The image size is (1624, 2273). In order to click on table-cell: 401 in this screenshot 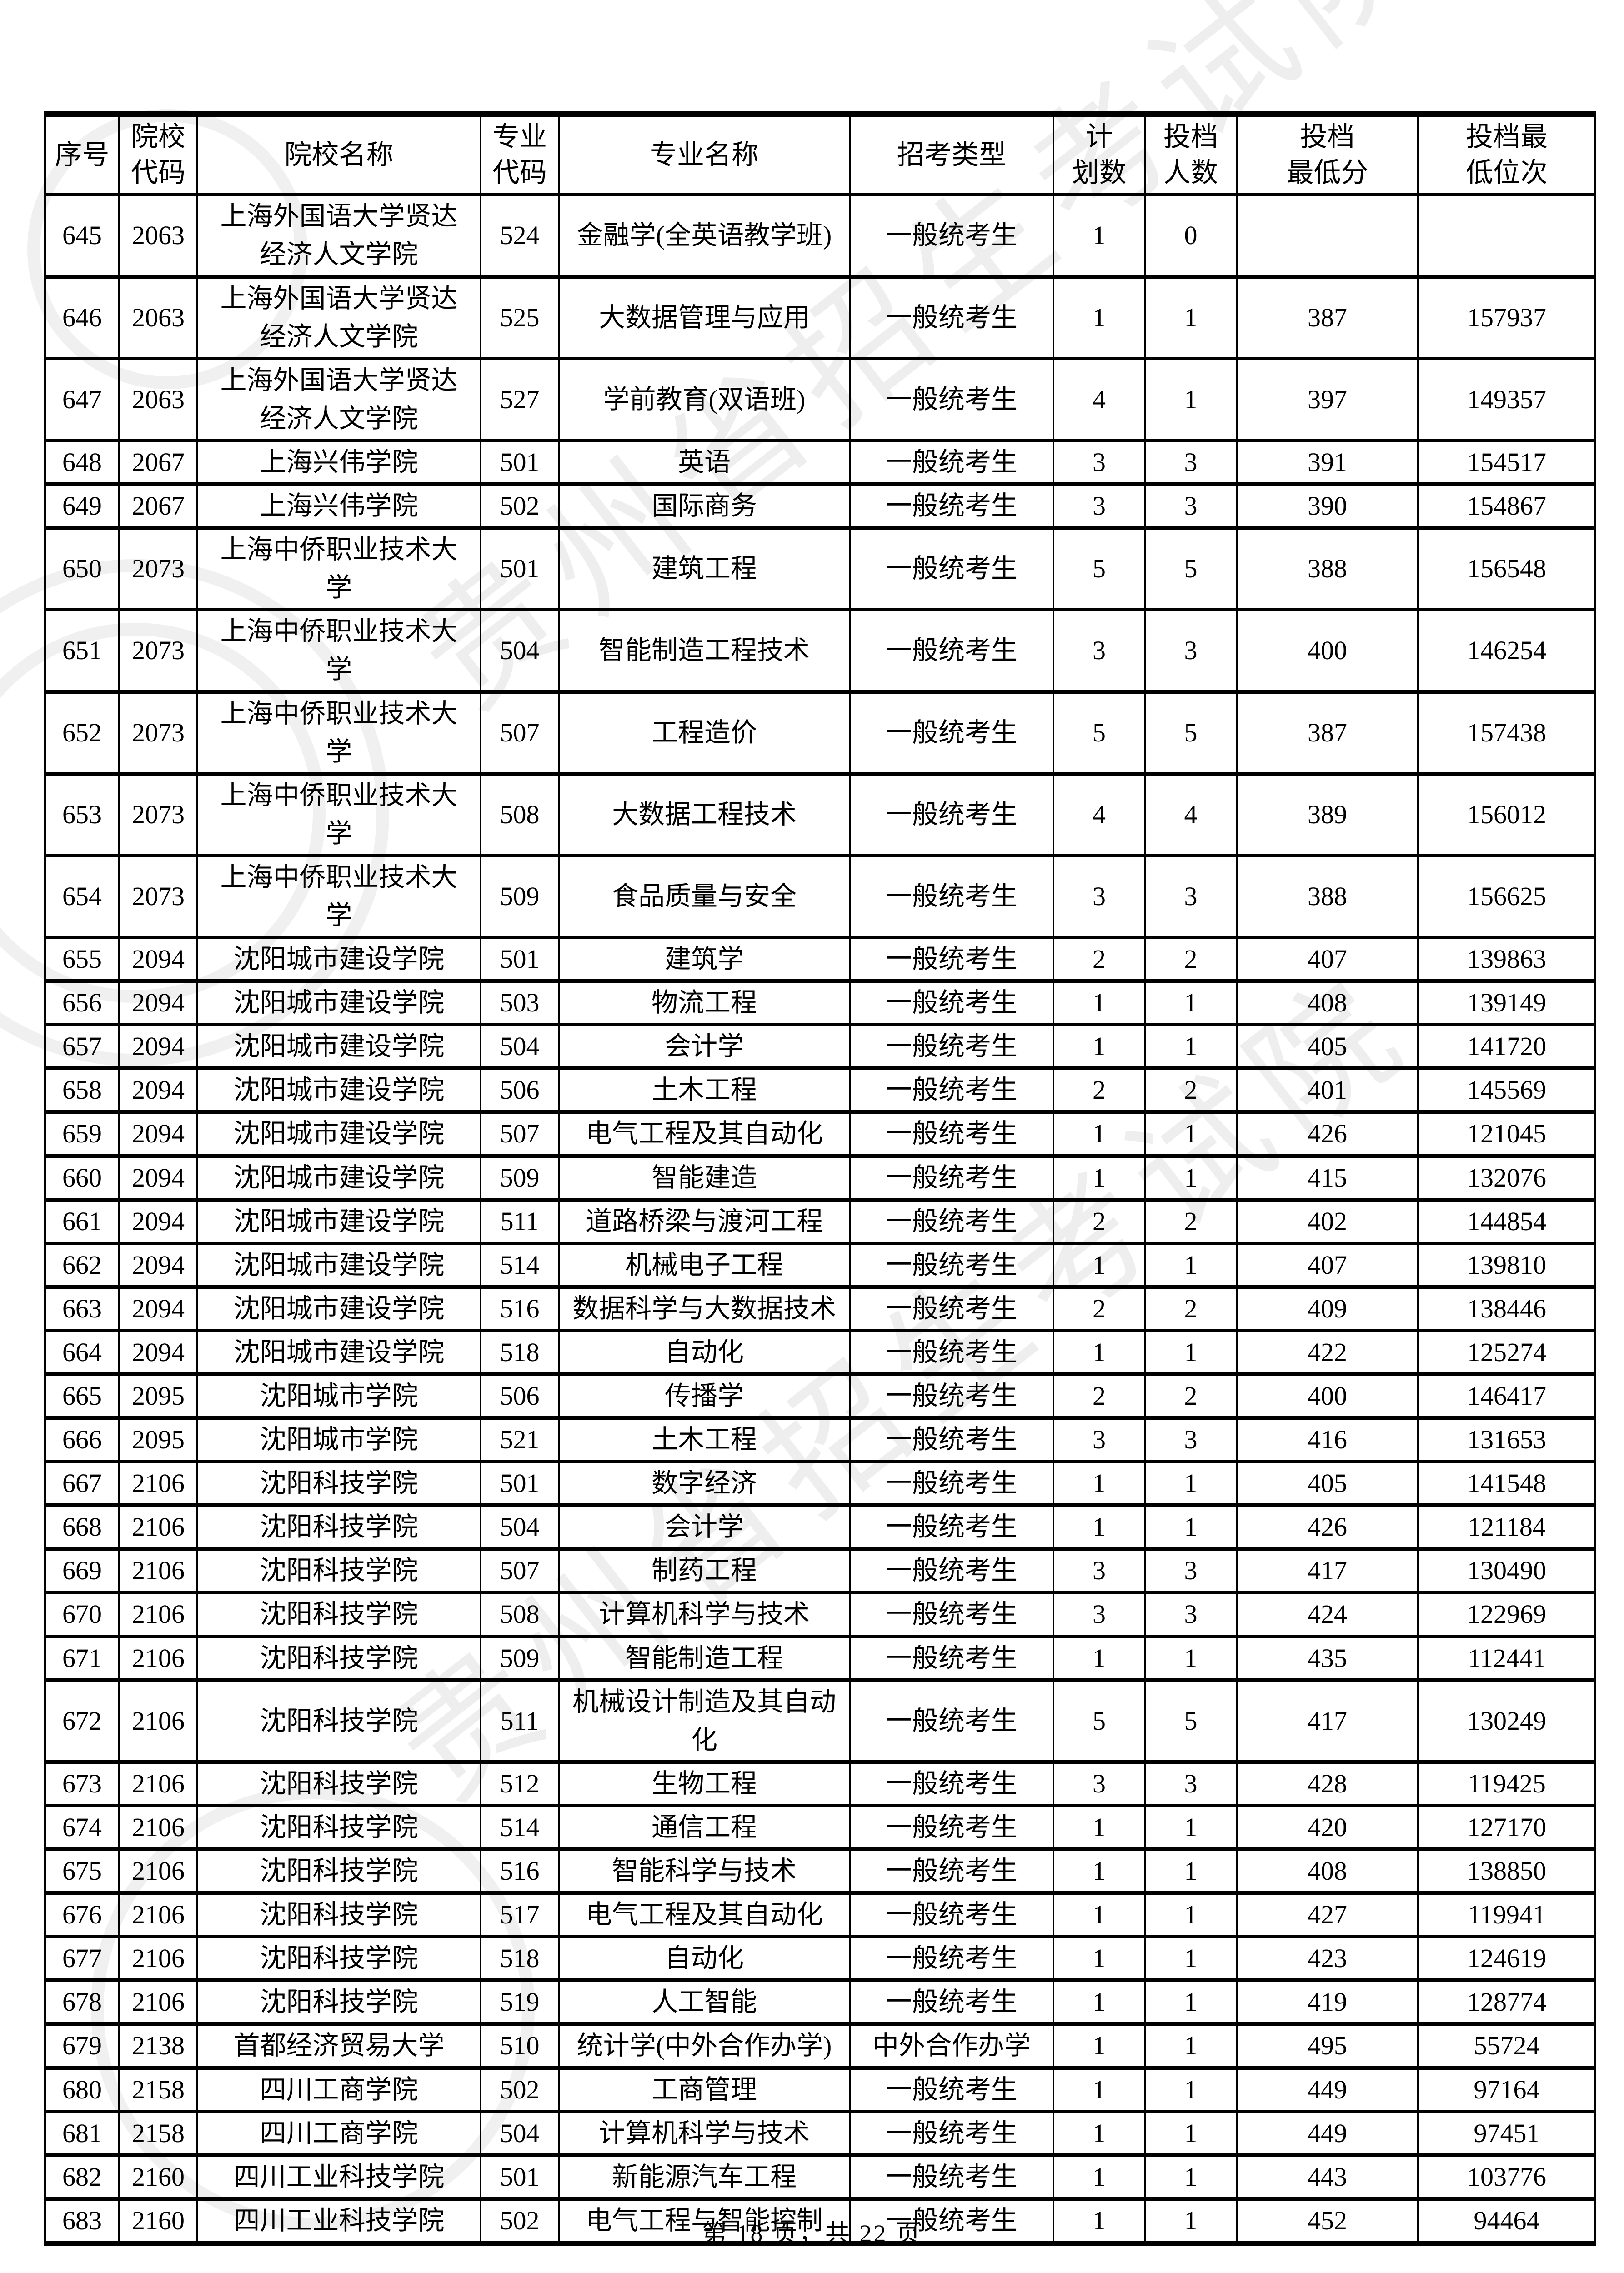, I will do `click(1327, 1090)`.